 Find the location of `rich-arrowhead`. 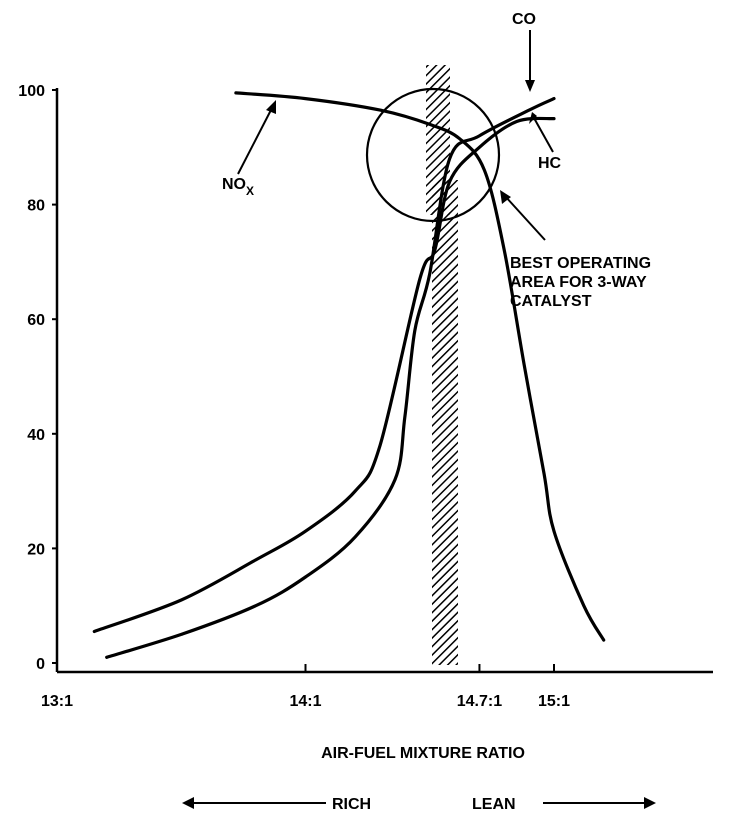

rich-arrowhead is located at coordinates (188, 803).